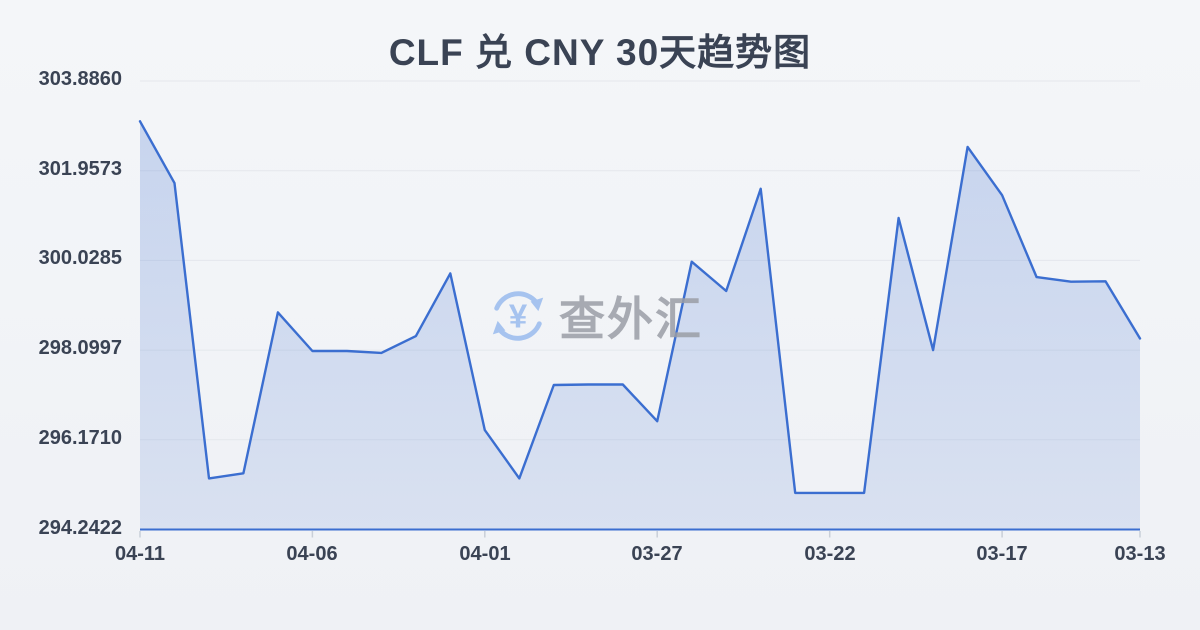 This screenshot has height=630, width=1200. What do you see at coordinates (80, 438) in the screenshot?
I see `y-axis-label: 296.1710` at bounding box center [80, 438].